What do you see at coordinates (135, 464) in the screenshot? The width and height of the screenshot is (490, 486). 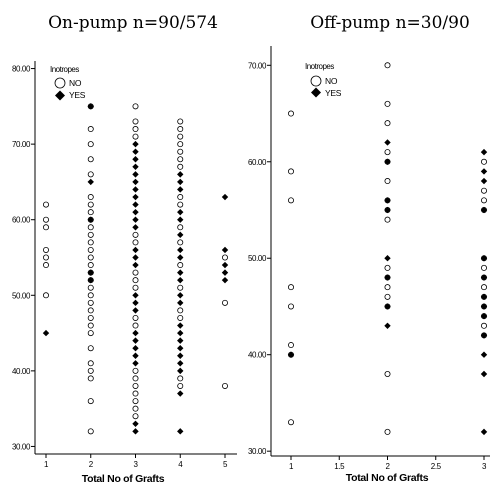 I see `on-pump-x-tick-label: 3` at bounding box center [135, 464].